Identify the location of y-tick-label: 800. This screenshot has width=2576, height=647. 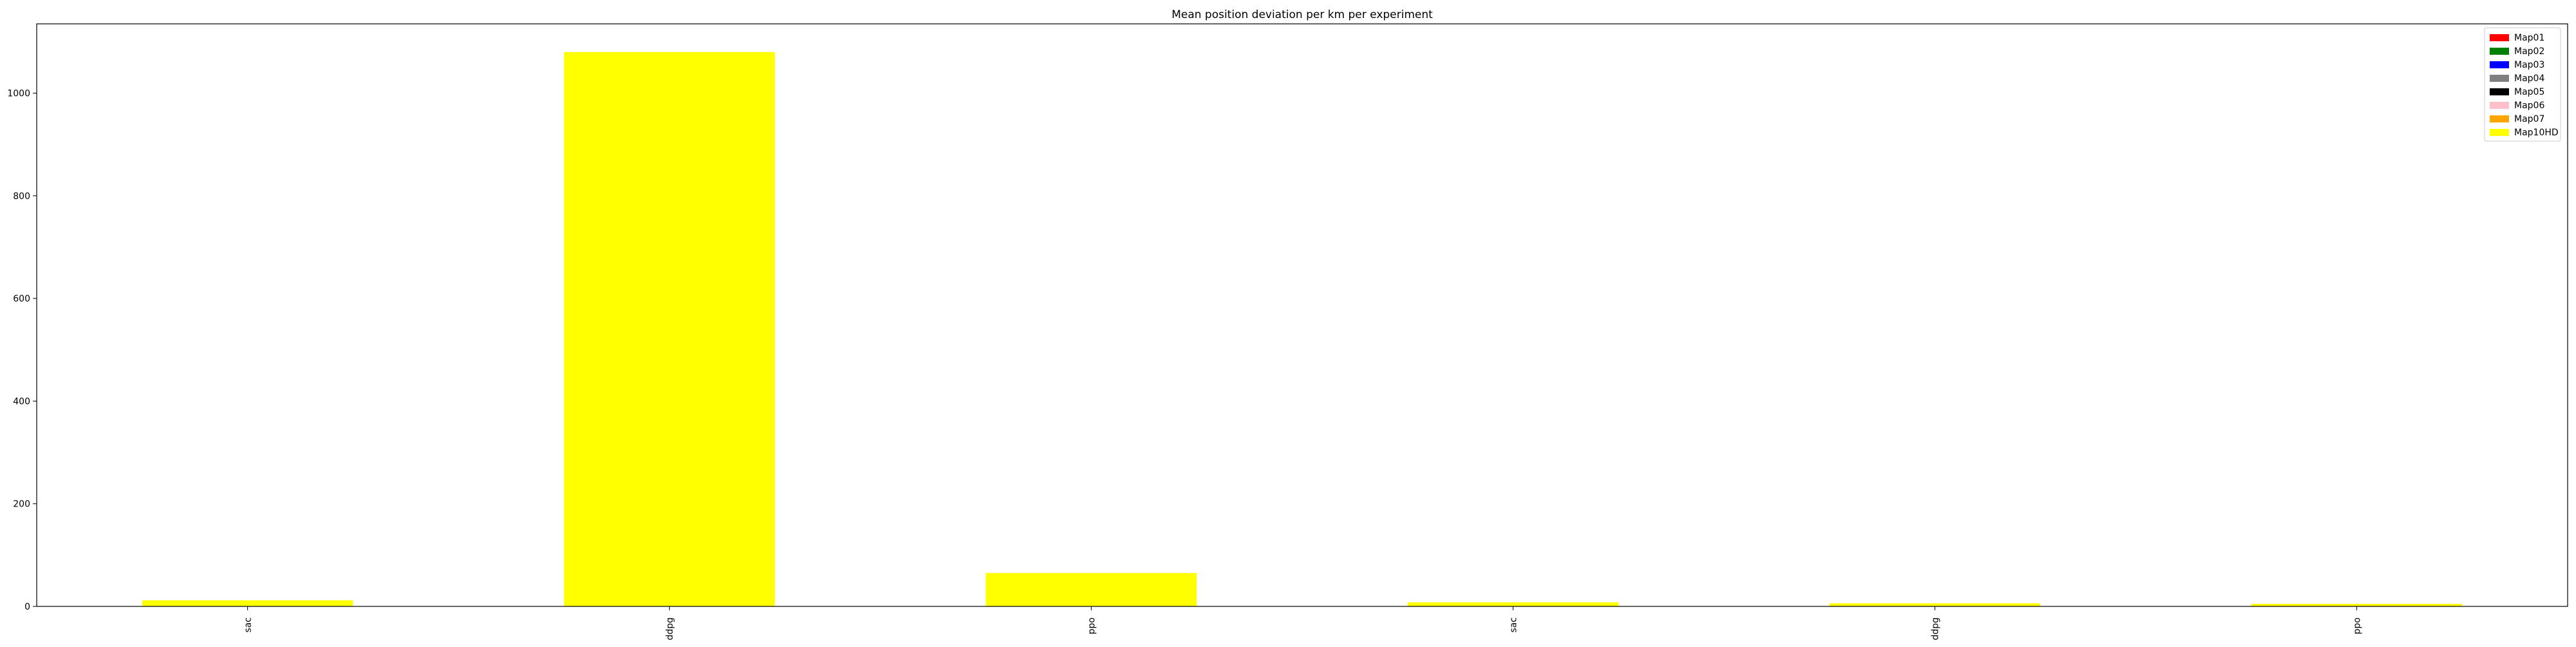
(22, 196).